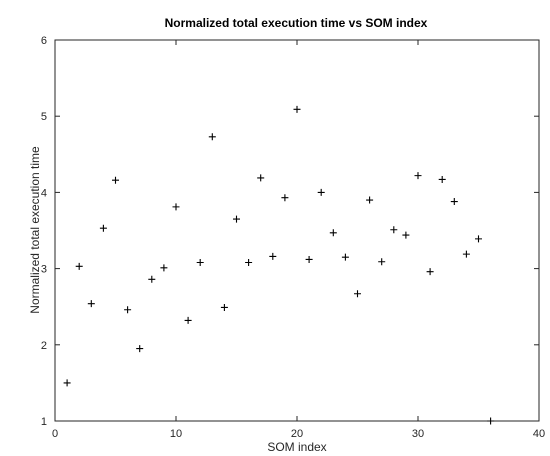  Describe the element at coordinates (44, 41) in the screenshot. I see `y-tick-label: 6` at that location.